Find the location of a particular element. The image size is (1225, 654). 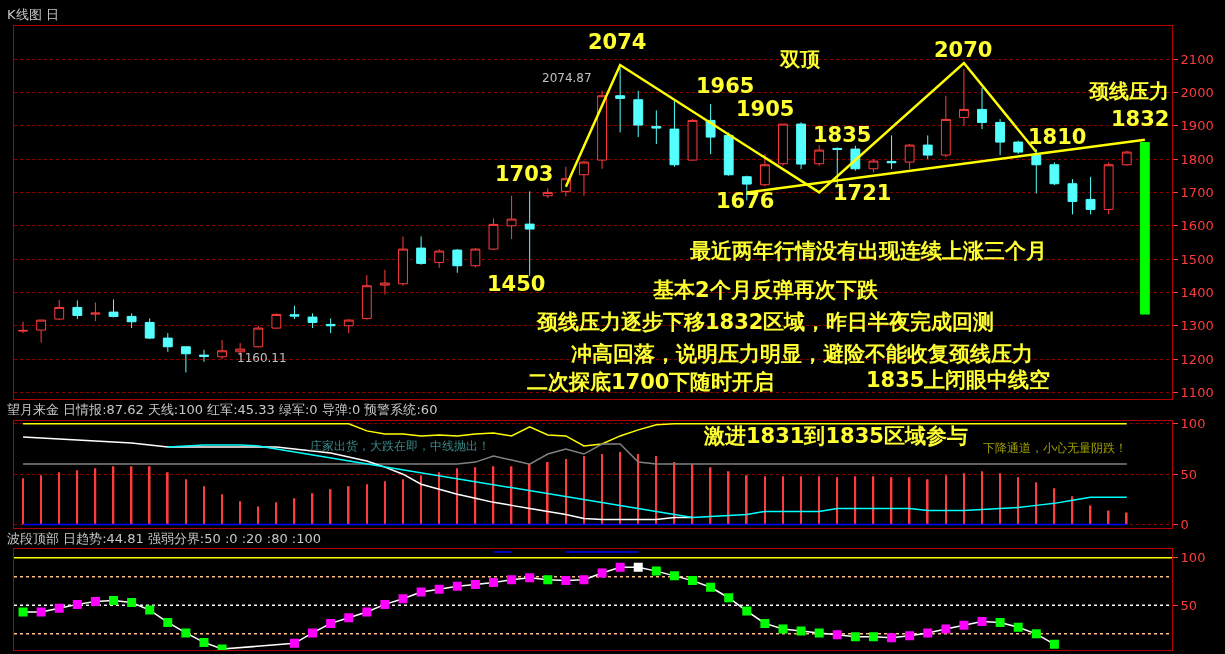

annotation: 下降通道，小心无量阴跌！ is located at coordinates (1055, 448).